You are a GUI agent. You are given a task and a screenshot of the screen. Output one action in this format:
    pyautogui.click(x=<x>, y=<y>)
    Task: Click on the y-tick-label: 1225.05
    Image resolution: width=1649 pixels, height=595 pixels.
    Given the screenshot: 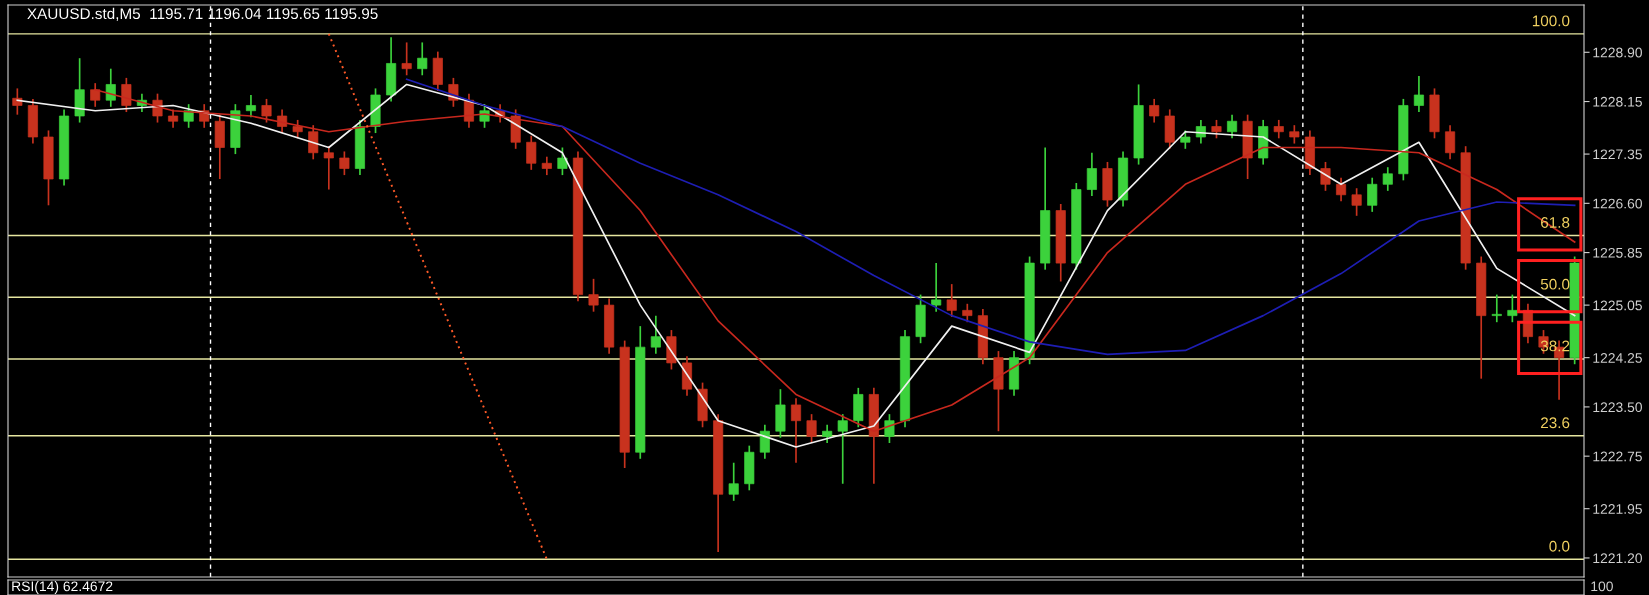 What is the action you would take?
    pyautogui.click(x=1617, y=305)
    